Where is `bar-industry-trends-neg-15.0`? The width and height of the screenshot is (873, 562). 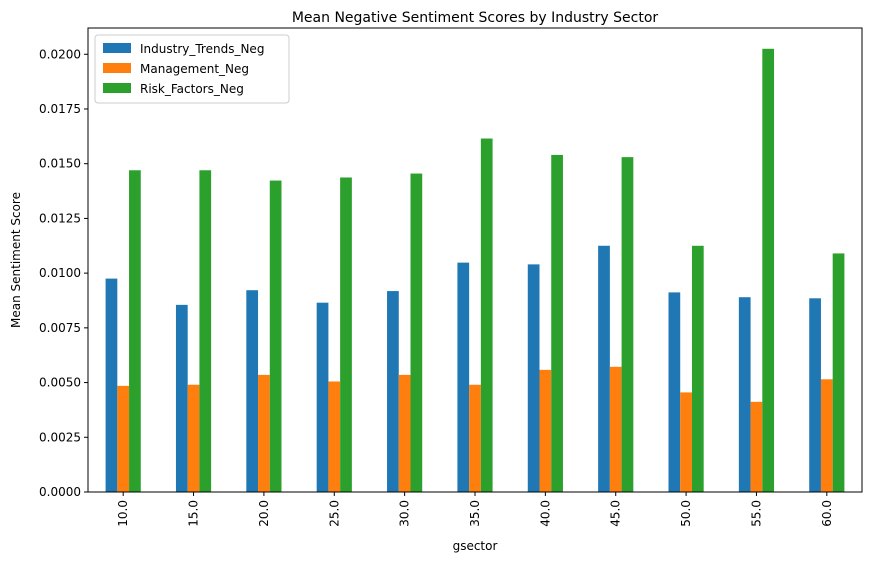 bar-industry-trends-neg-15.0 is located at coordinates (181, 398).